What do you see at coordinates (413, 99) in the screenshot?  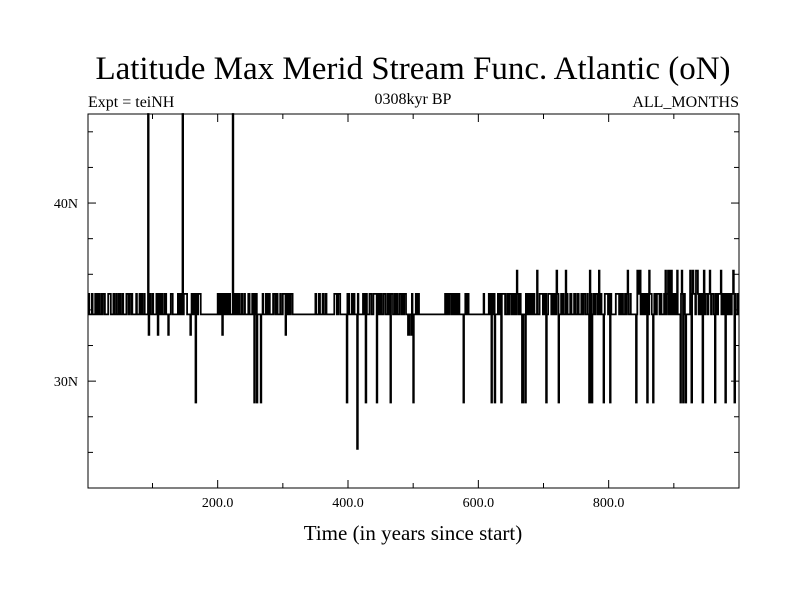 I see `period-label: 0308kyr BP` at bounding box center [413, 99].